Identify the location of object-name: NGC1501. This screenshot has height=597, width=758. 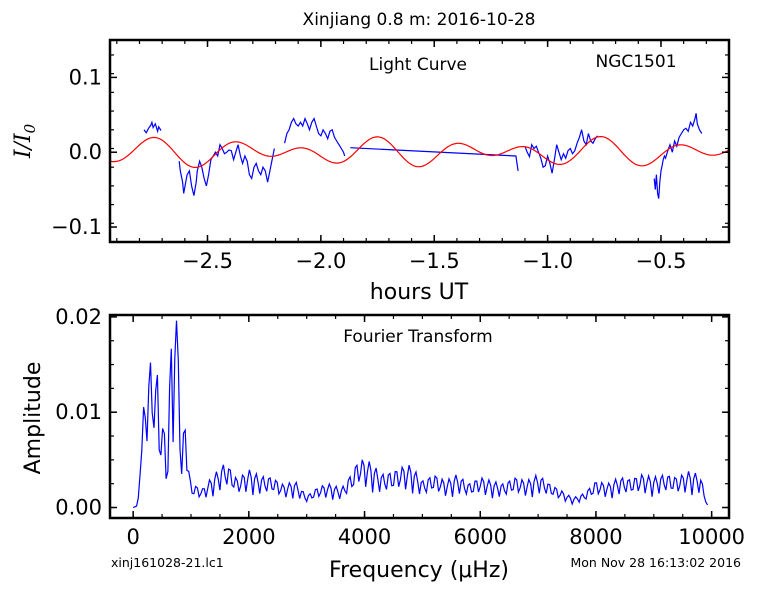
(635, 62).